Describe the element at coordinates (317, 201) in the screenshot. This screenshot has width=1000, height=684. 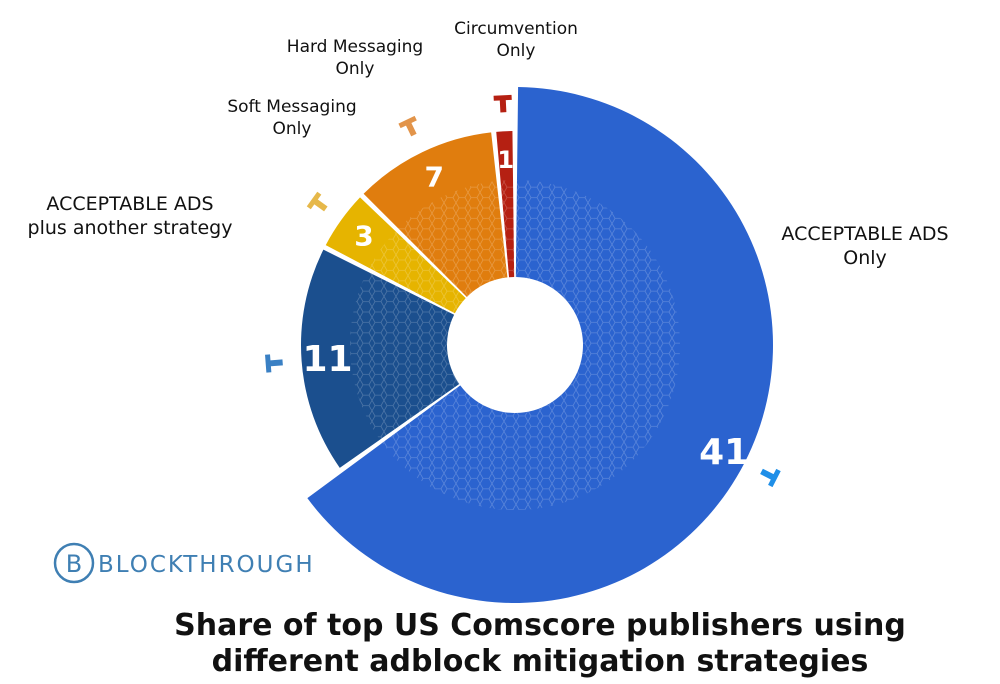
I see `marker-soft-messaging` at that location.